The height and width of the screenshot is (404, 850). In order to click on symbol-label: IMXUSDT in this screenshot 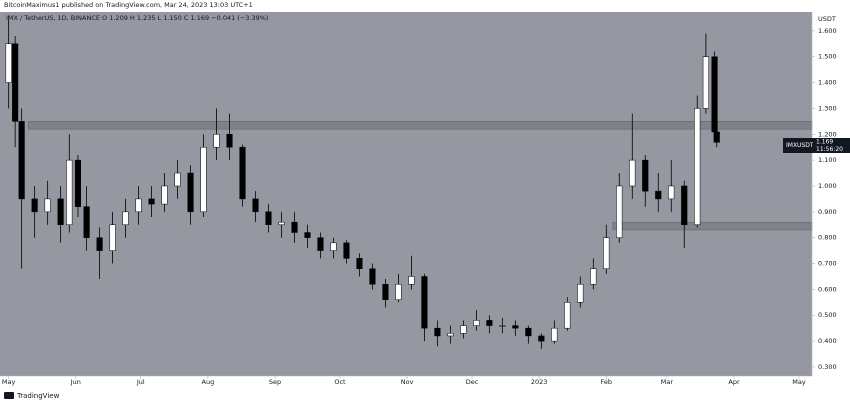, I will do `click(800, 145)`.